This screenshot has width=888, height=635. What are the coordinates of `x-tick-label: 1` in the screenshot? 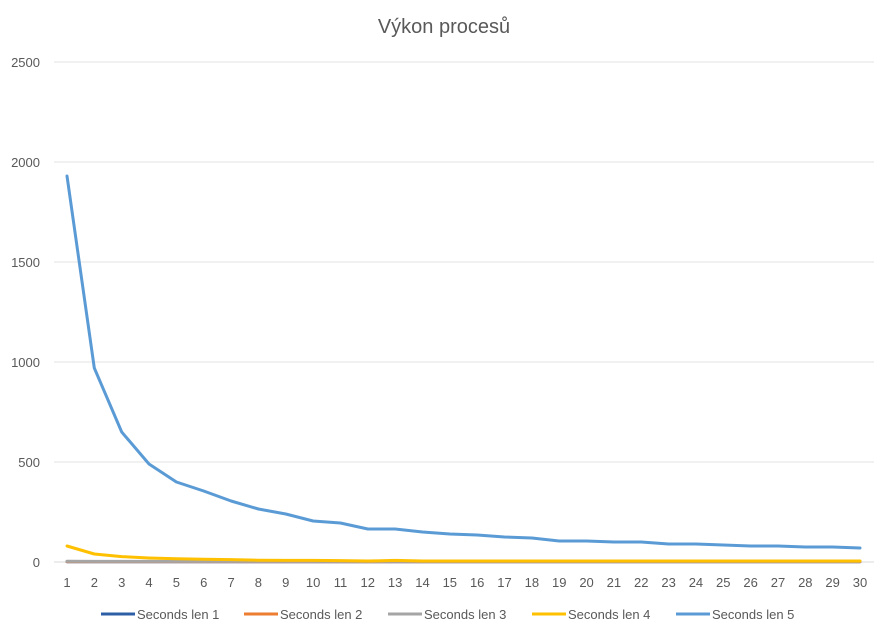 It's located at (66, 582).